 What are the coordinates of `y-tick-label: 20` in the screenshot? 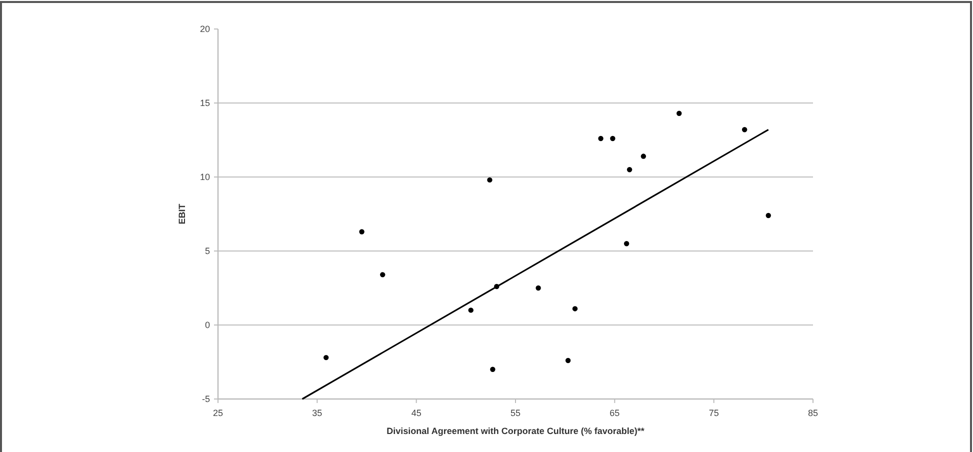 It's located at (205, 29).